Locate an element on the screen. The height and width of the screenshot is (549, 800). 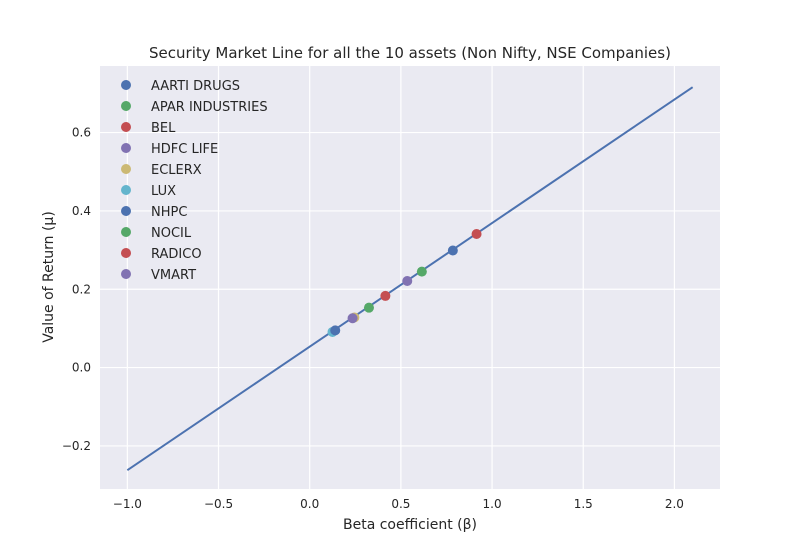
y-tick-label: 0.0 is located at coordinates (81, 368).